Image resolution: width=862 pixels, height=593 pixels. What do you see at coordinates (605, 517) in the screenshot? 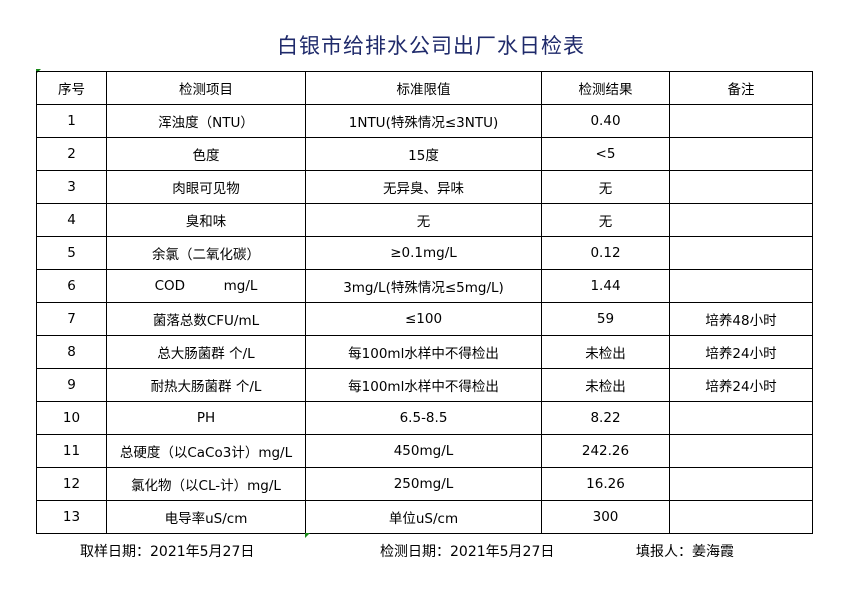
I see `test-result-cell: 300` at bounding box center [605, 517].